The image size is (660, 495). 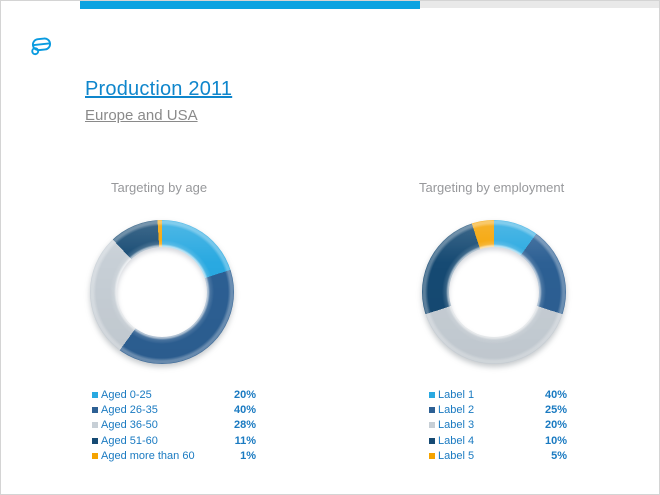 I want to click on legend-label: Label 1, so click(x=456, y=394).